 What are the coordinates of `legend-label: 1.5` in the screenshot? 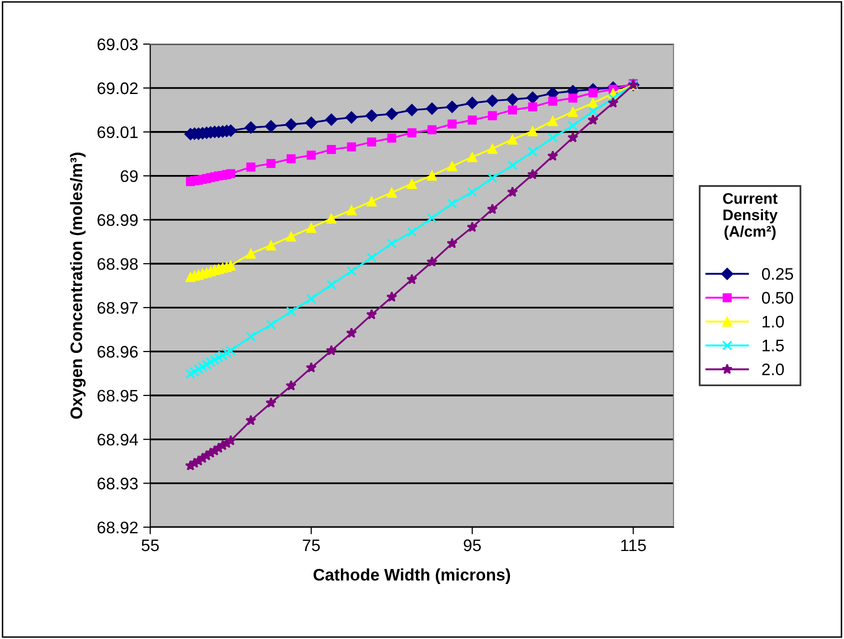 It's located at (773, 346).